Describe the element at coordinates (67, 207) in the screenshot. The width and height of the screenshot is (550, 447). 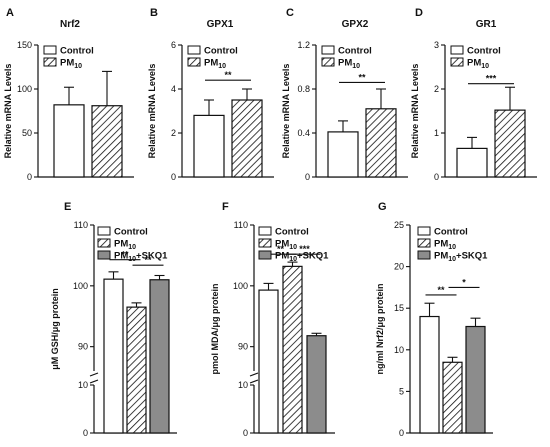
I see `panel-letter: E` at that location.